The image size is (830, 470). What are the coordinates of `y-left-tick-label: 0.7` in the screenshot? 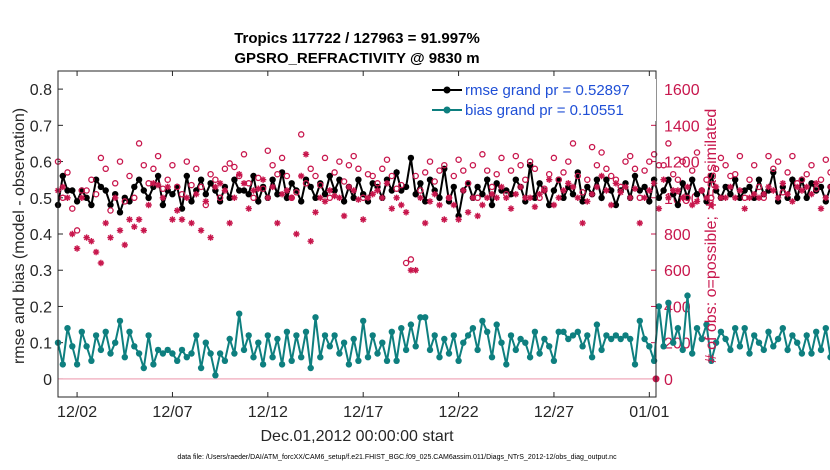 It's located at (41, 126).